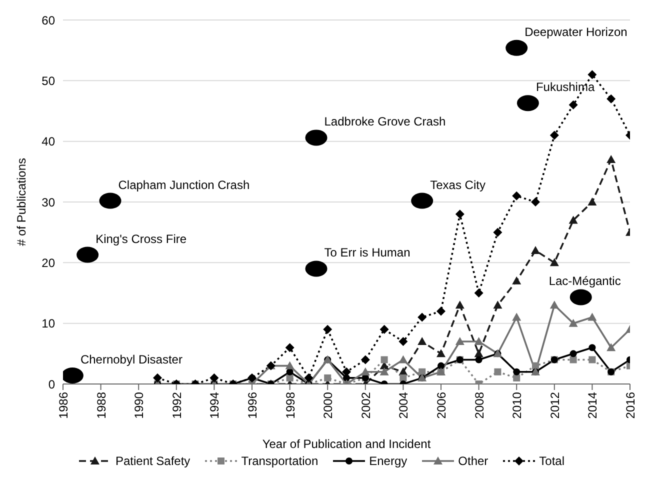 This screenshot has height=477, width=645. What do you see at coordinates (49, 81) in the screenshot?
I see `y-tick-label: 50` at bounding box center [49, 81].